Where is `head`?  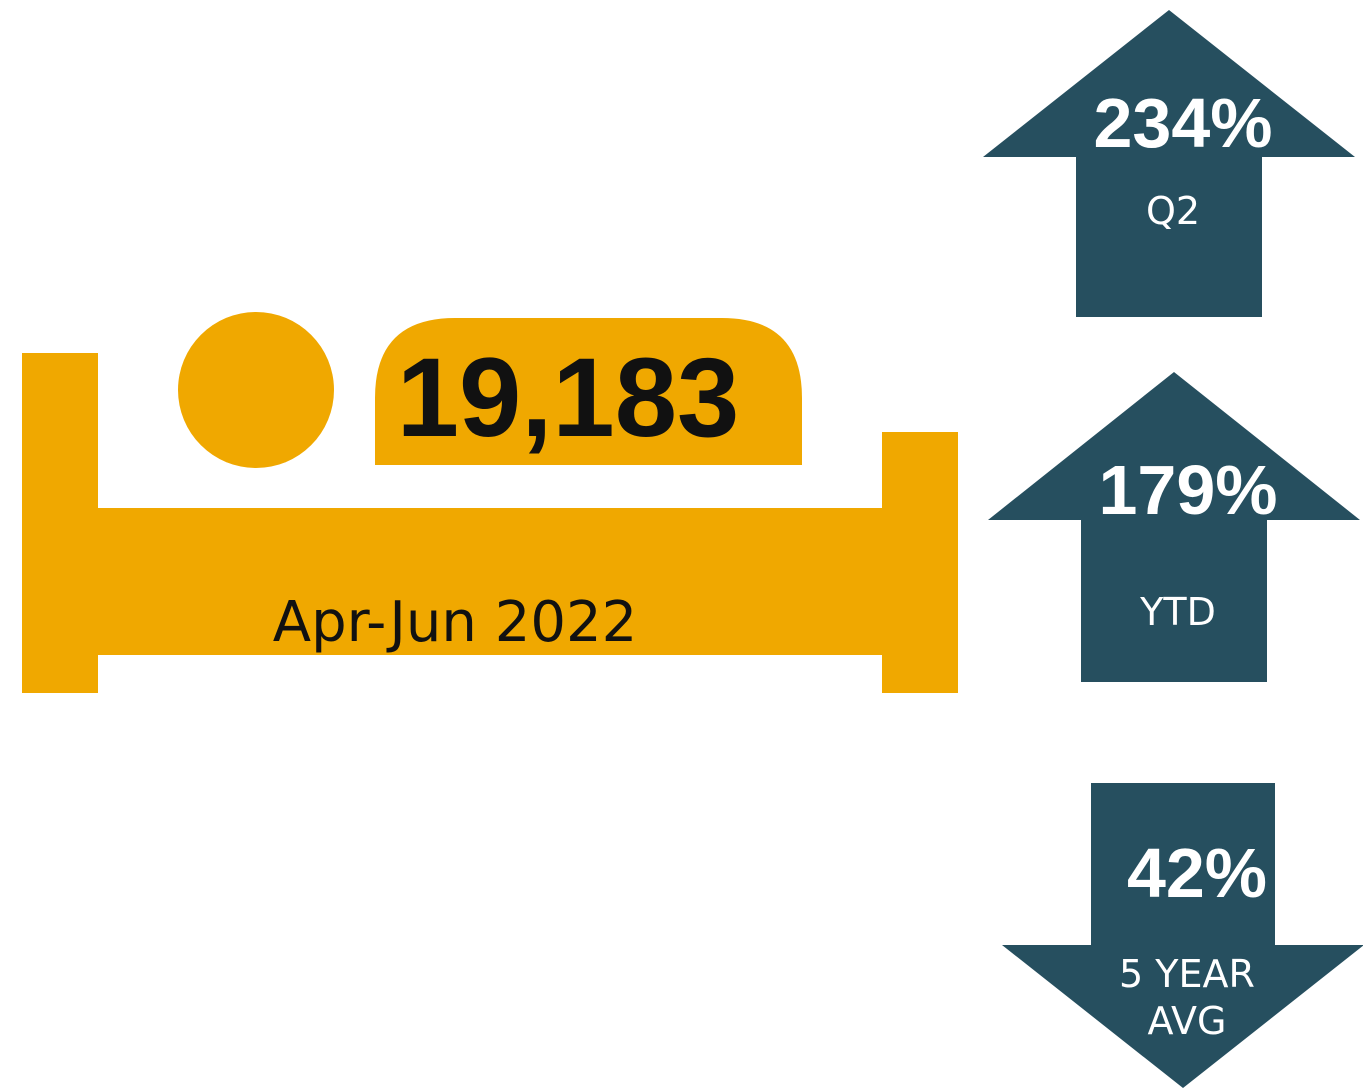 head is located at coordinates (256, 390).